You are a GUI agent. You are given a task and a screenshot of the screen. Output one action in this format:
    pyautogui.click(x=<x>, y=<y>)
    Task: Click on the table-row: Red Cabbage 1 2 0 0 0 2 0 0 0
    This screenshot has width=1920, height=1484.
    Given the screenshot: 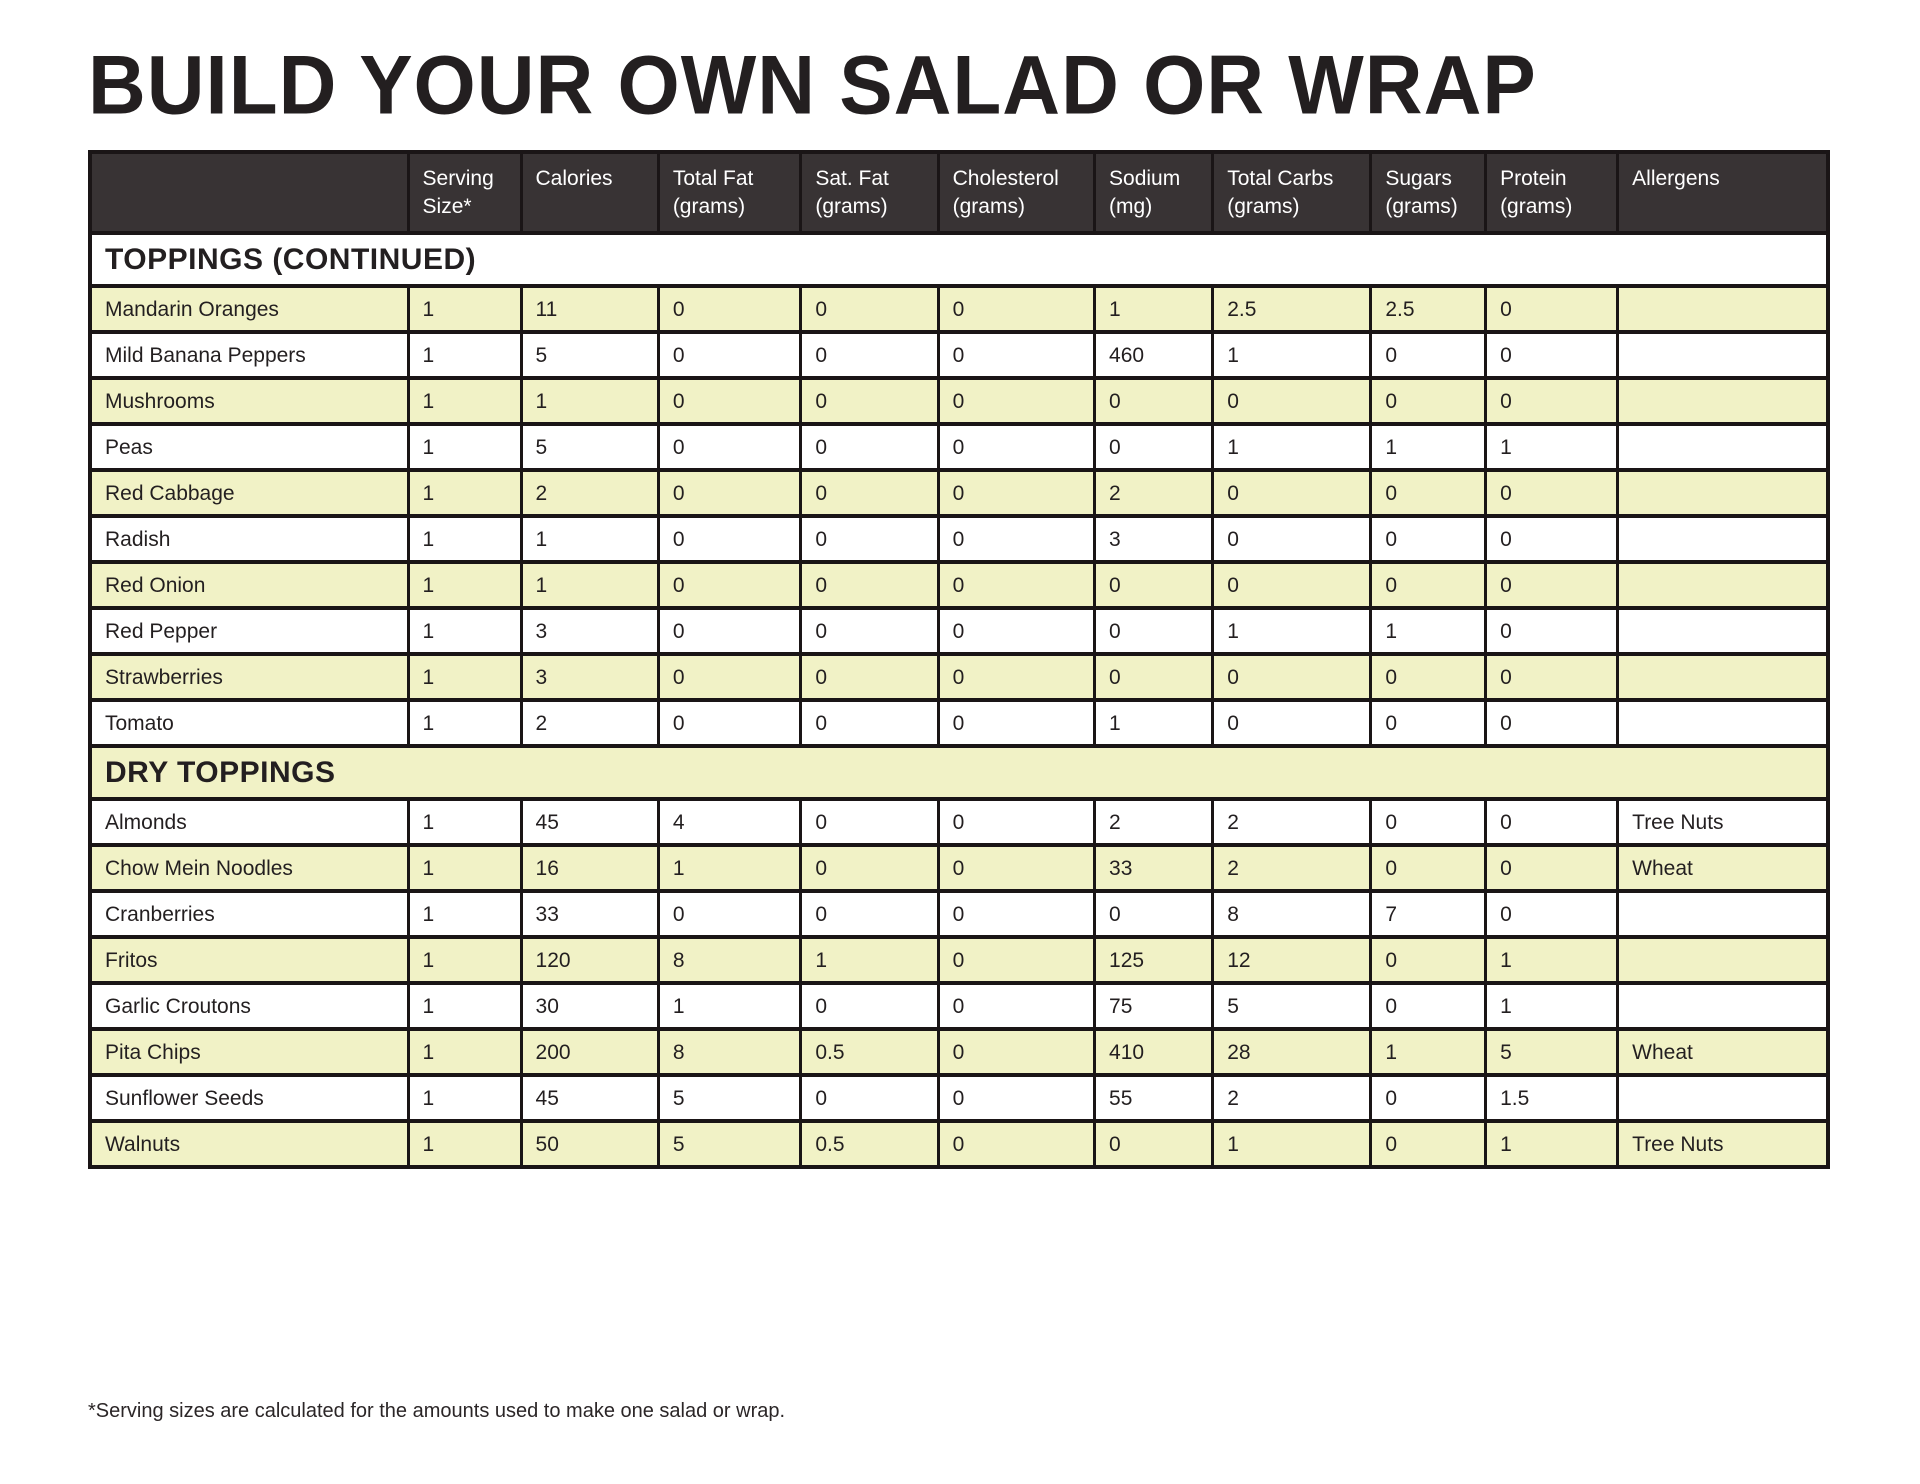 What is the action you would take?
    pyautogui.click(x=959, y=493)
    